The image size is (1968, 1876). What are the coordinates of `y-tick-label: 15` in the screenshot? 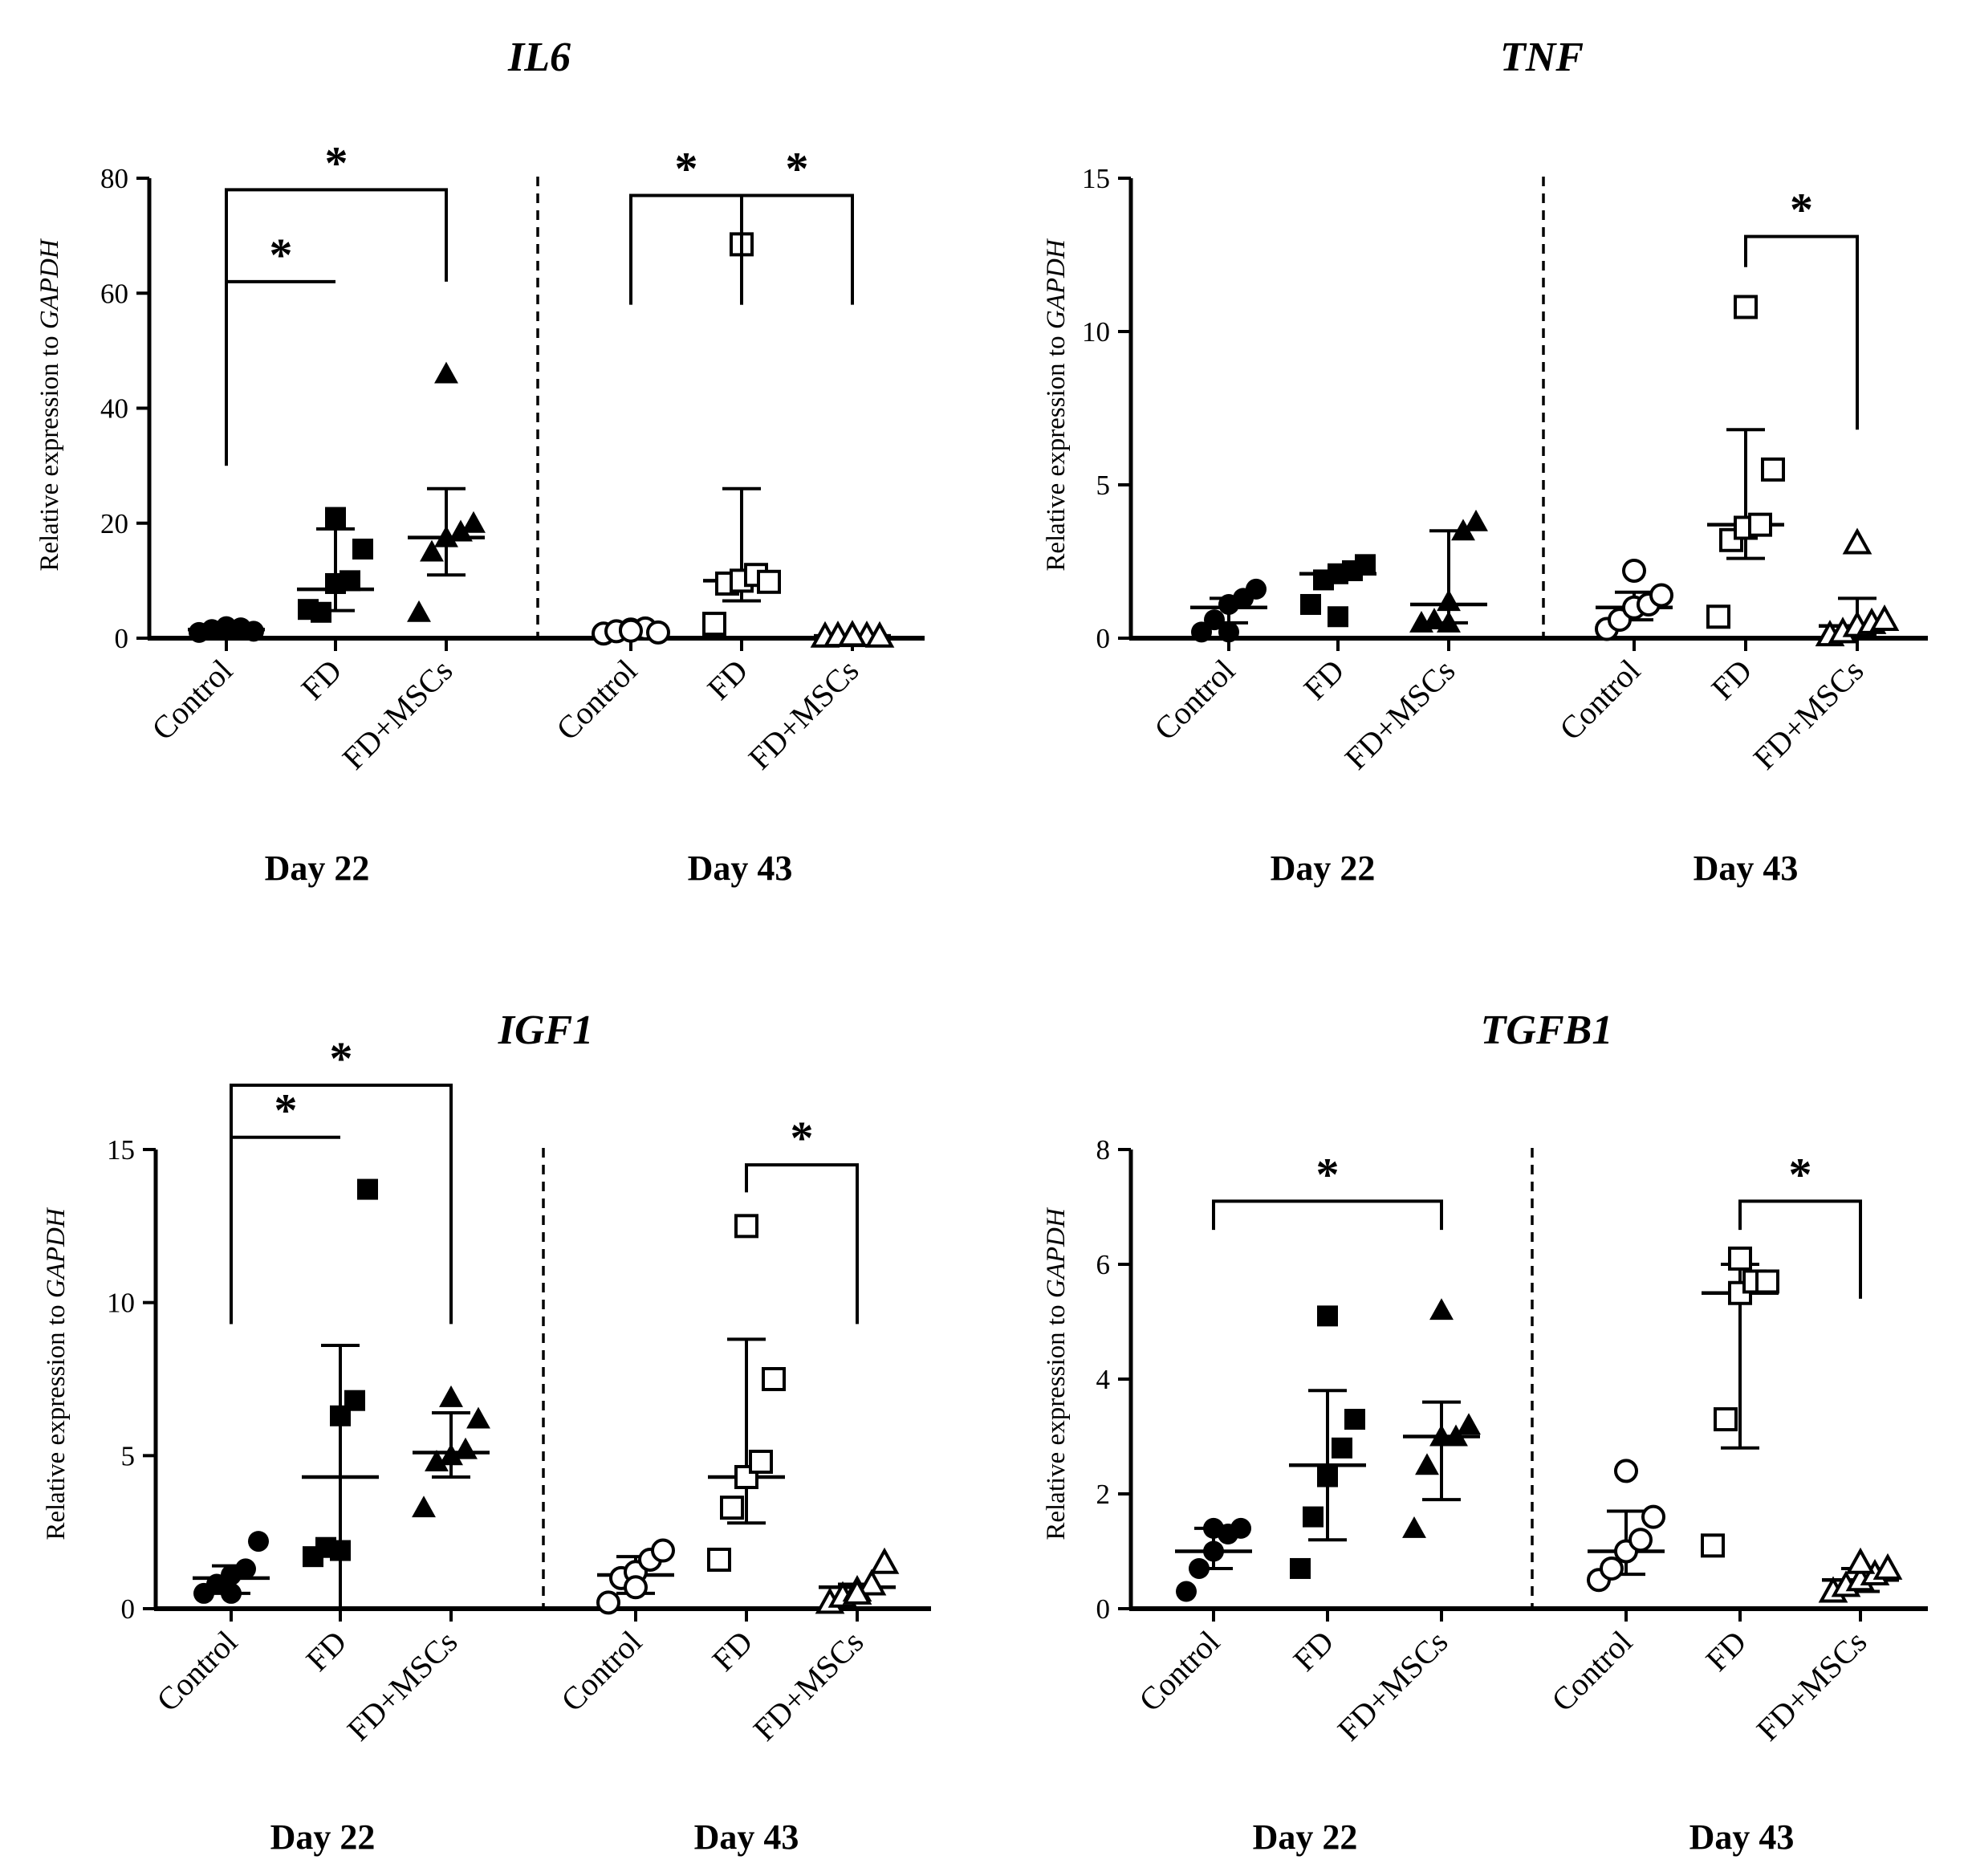 It's located at (1096, 178).